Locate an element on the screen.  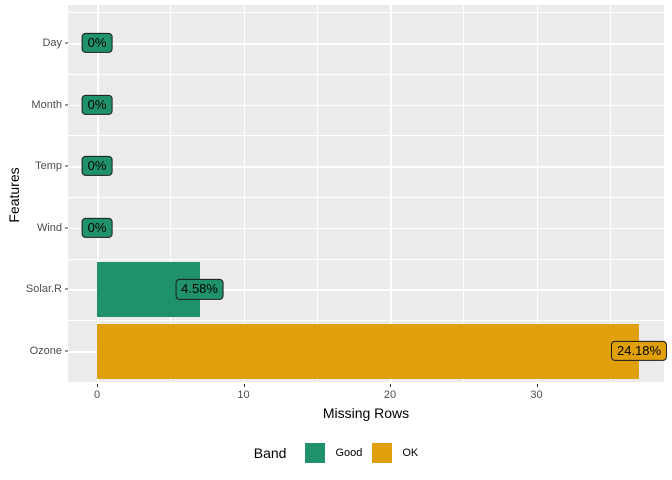
bar-label-ozone: 24.18% is located at coordinates (639, 351).